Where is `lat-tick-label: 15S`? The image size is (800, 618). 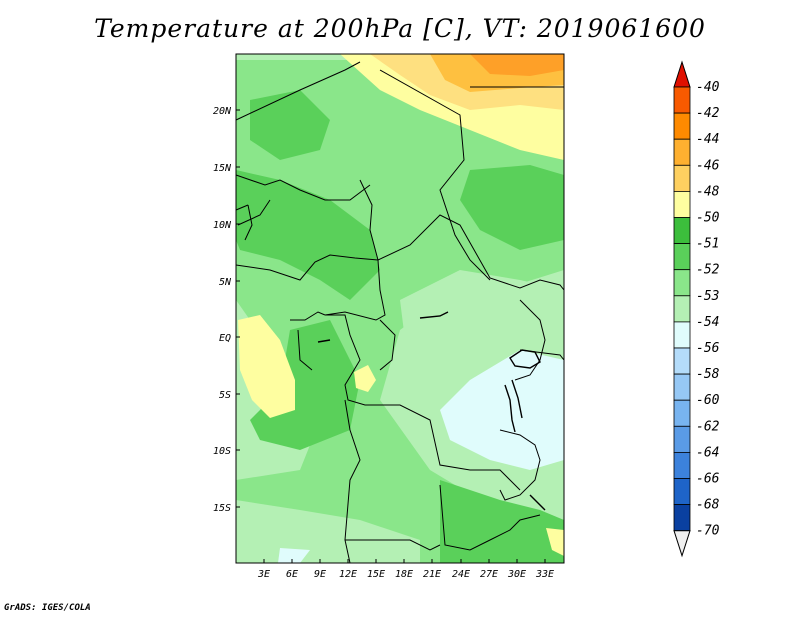
lat-tick-label: 15S is located at coordinates (222, 508).